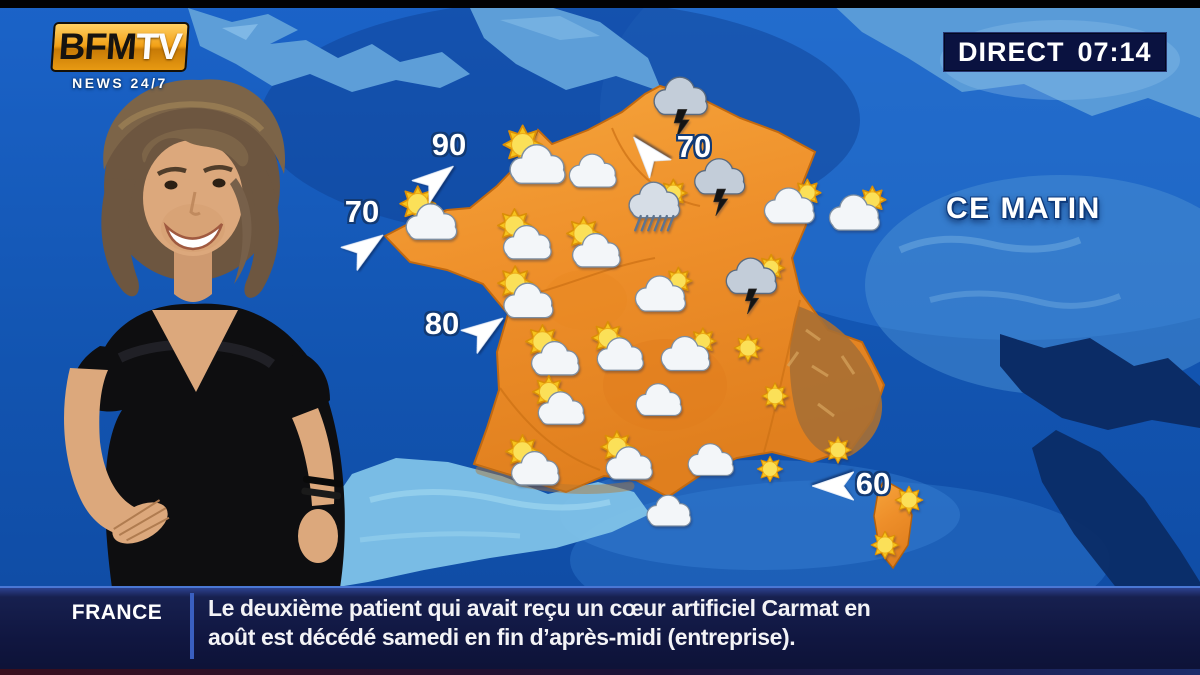  What do you see at coordinates (117, 612) in the screenshot?
I see `ticker-category: FRANCE` at bounding box center [117, 612].